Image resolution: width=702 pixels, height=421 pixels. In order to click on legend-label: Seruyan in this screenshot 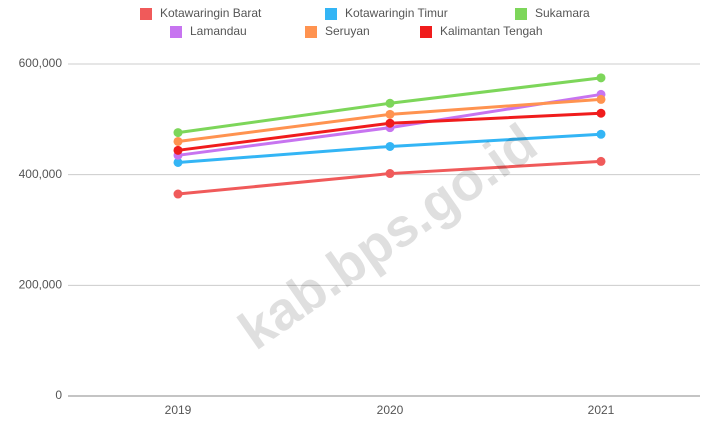, I will do `click(347, 31)`.